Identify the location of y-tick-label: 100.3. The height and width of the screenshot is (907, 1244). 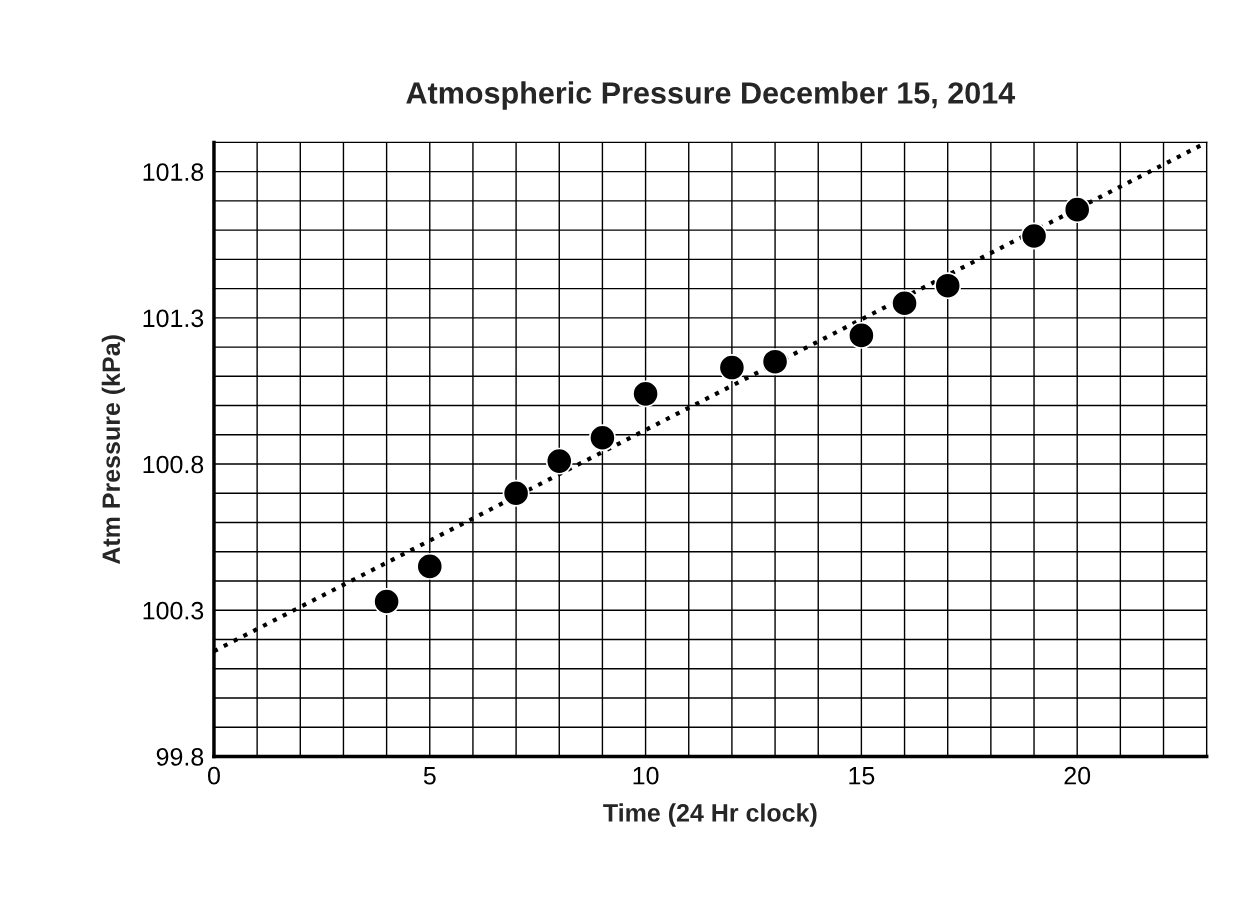
(173, 610).